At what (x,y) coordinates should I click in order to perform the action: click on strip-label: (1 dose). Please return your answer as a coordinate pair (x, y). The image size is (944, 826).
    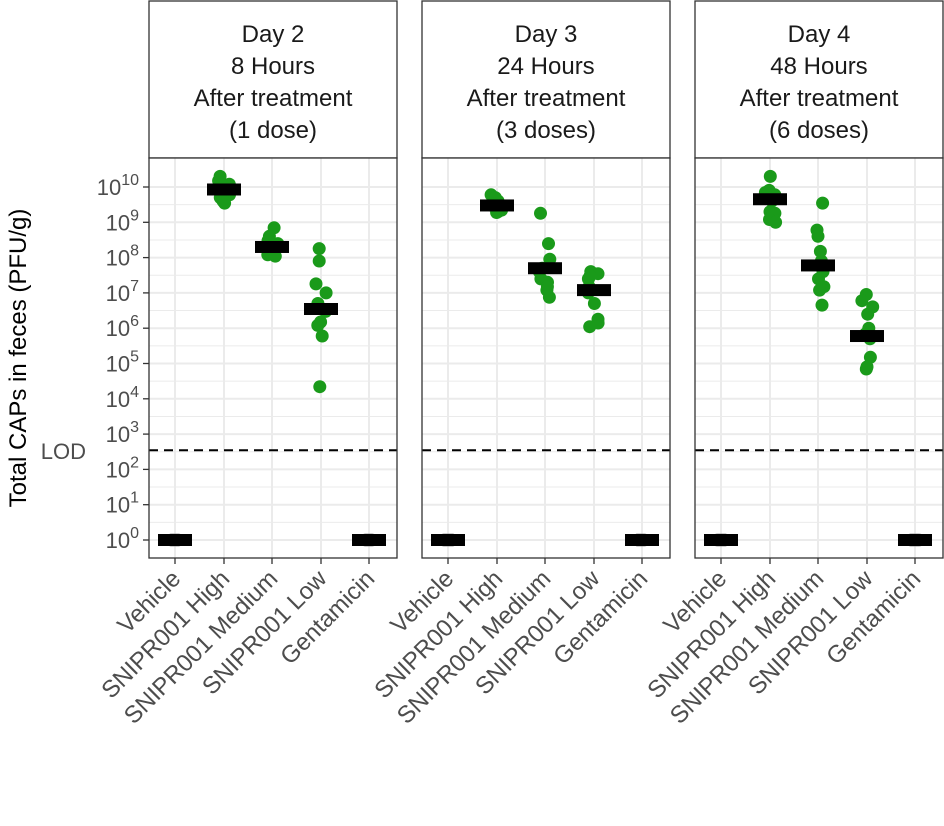
    Looking at the image, I should click on (273, 130).